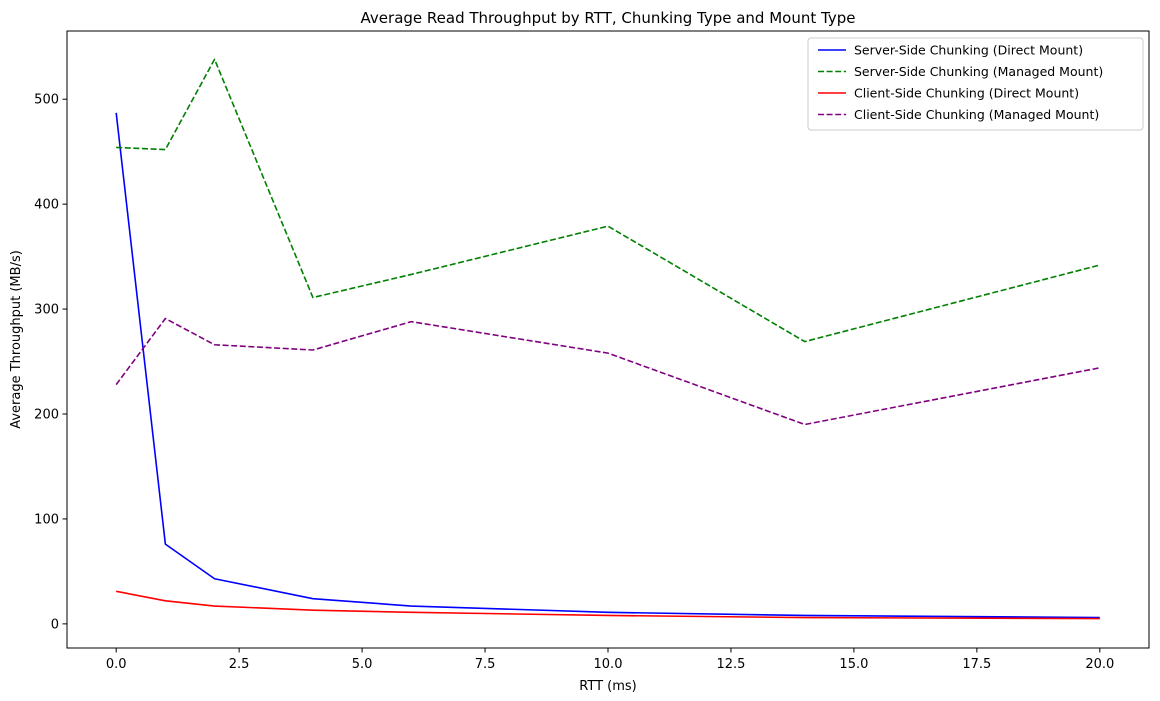 The height and width of the screenshot is (701, 1160). Describe the element at coordinates (485, 664) in the screenshot. I see `x-tick-label: 7.5` at that location.